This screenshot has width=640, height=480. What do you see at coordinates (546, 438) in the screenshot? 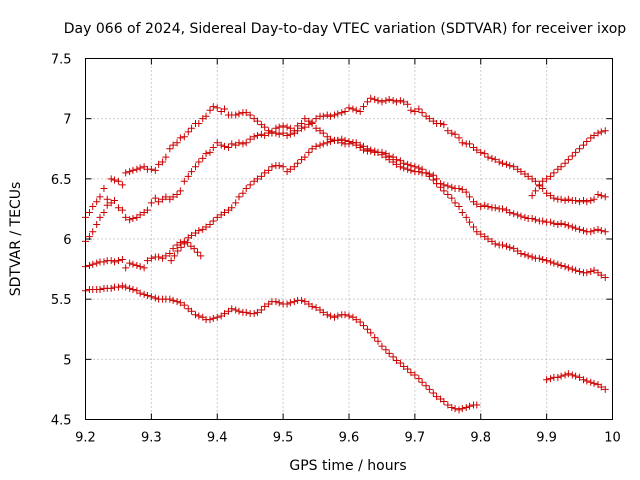
I see `x-tick-label: 9.9` at bounding box center [546, 438].